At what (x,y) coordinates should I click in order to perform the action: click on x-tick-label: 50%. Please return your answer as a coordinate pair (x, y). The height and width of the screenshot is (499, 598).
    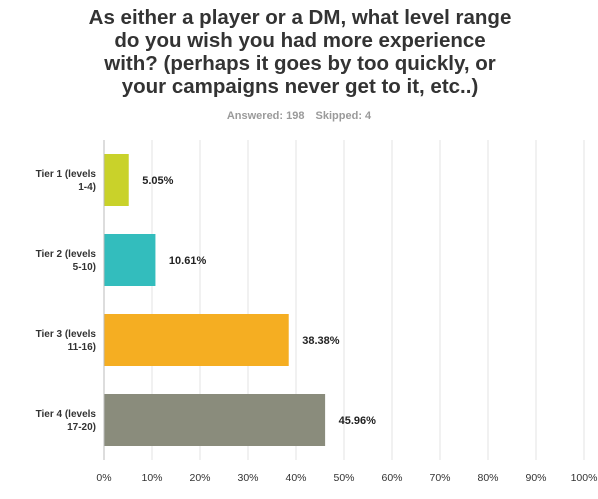
    Looking at the image, I should click on (343, 478).